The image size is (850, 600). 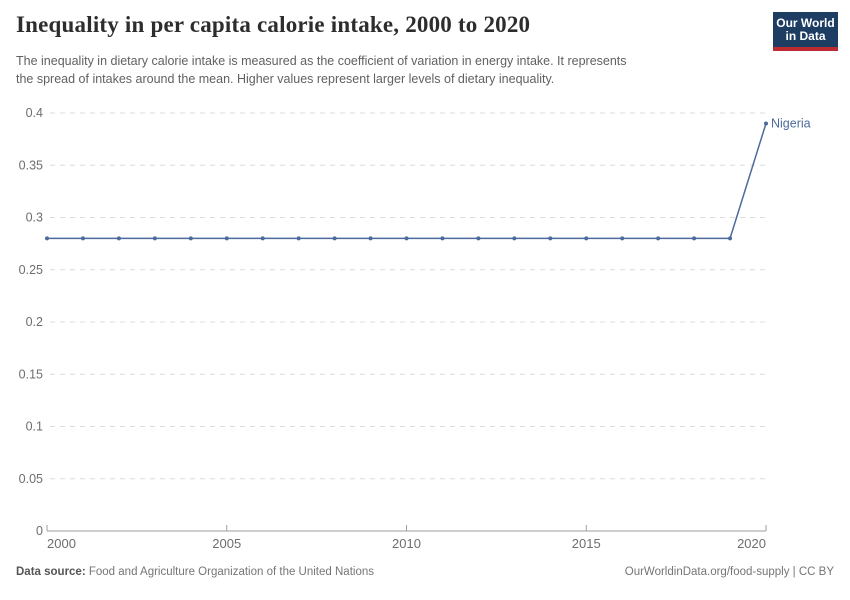 What do you see at coordinates (729, 572) in the screenshot?
I see `credit-link: OurWorldinData.org/food-supply | CC BY` at bounding box center [729, 572].